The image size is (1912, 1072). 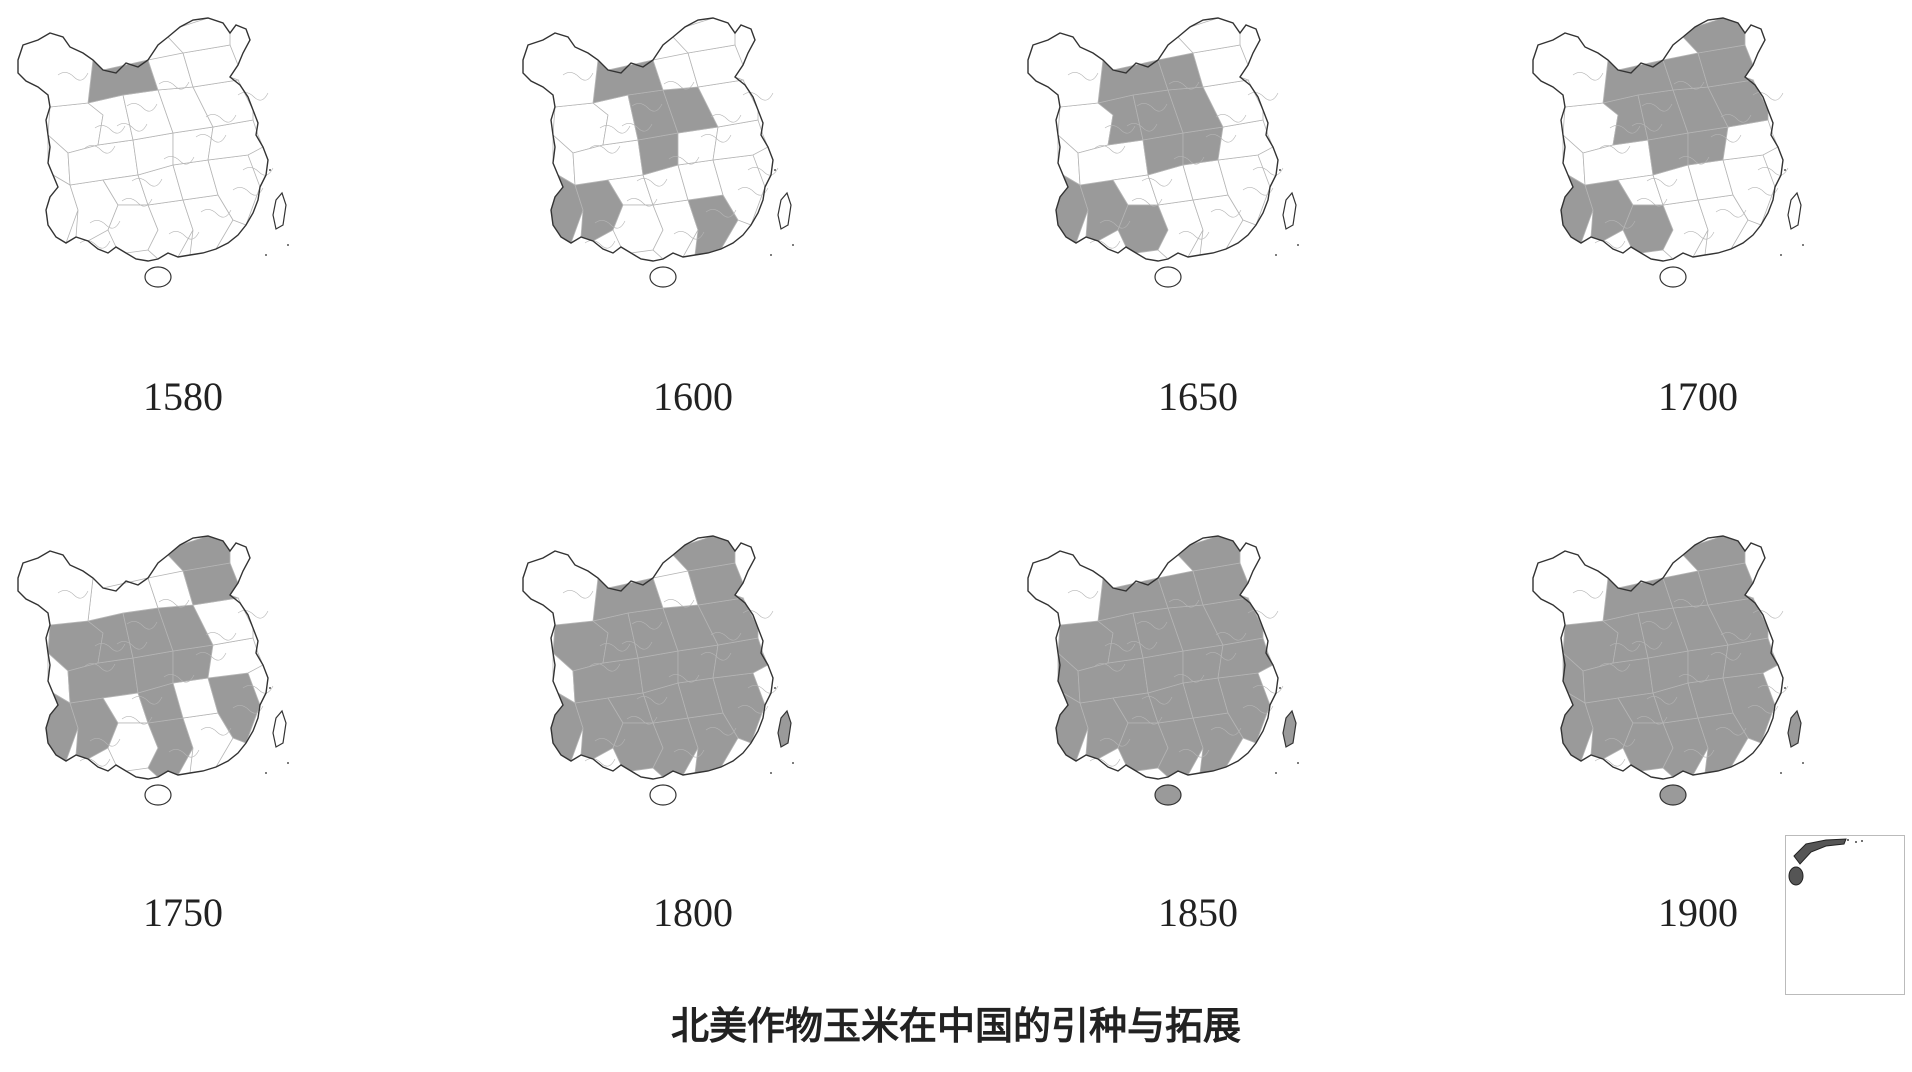 What do you see at coordinates (183, 912) in the screenshot?
I see `year-label: 1750` at bounding box center [183, 912].